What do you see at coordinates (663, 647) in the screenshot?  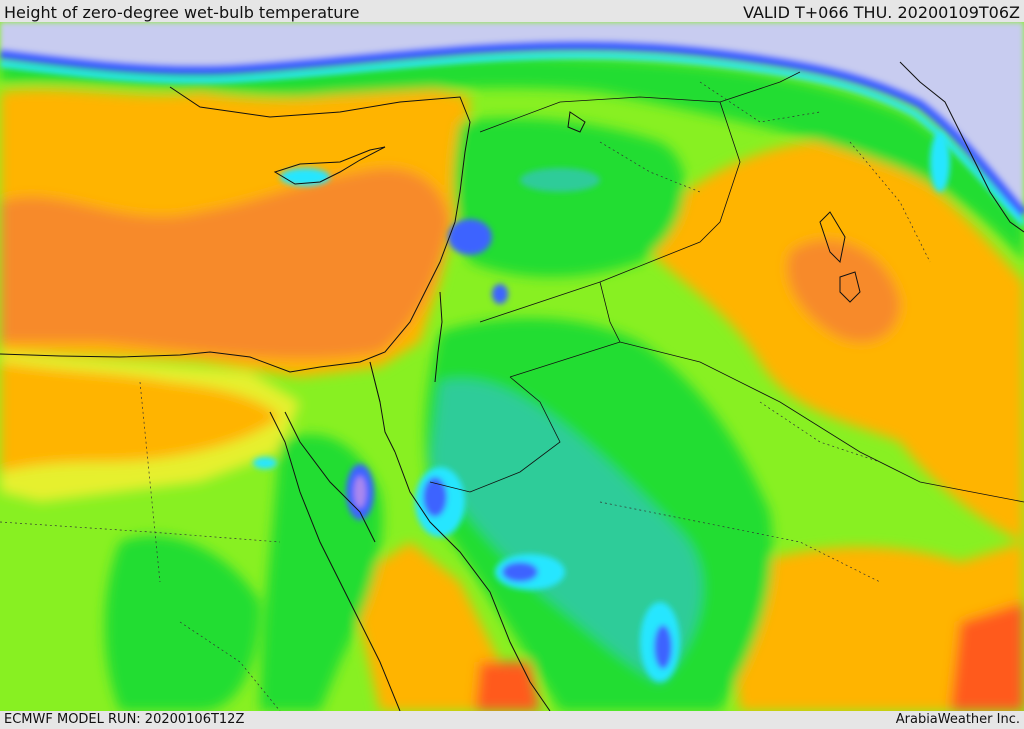 I see `yemen-cold` at bounding box center [663, 647].